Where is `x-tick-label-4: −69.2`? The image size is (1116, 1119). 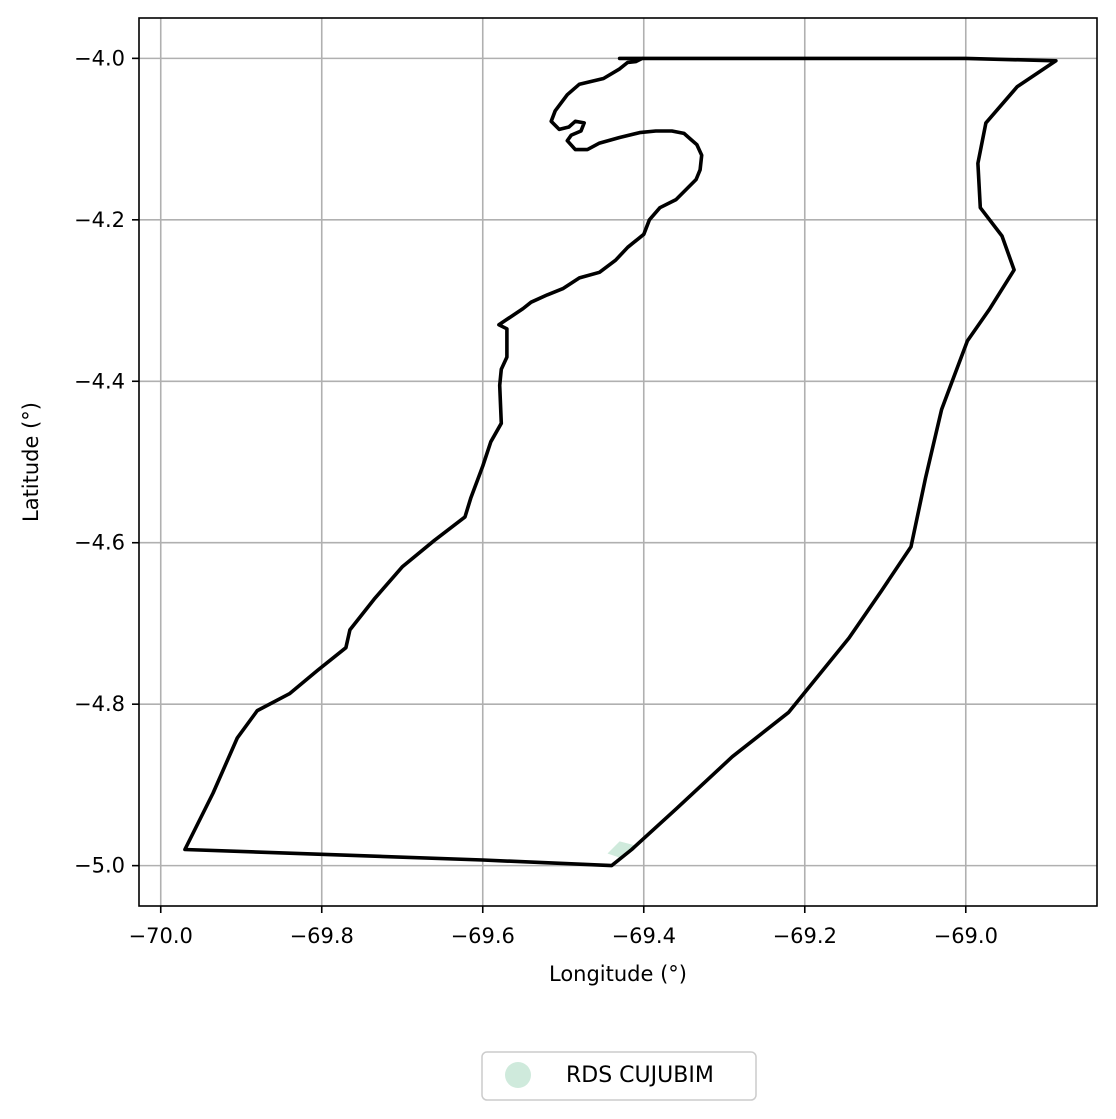
x-tick-label-4: −69.2 is located at coordinates (805, 936).